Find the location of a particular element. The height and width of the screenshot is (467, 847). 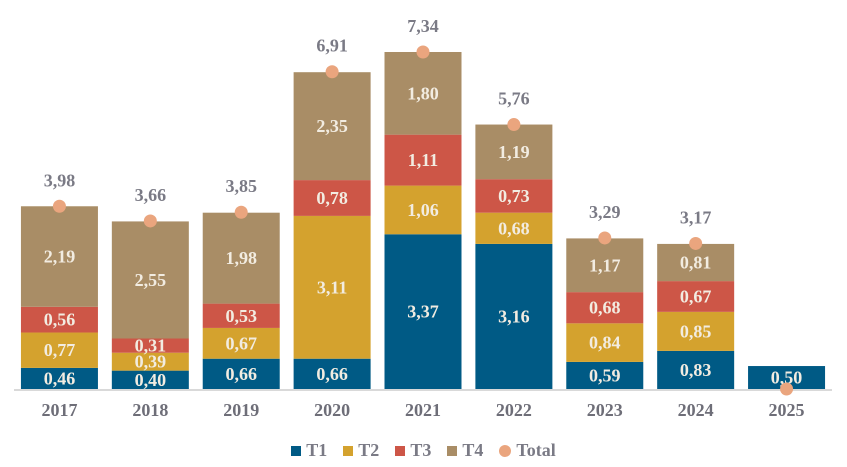

data-label-t1-2024: 0,83 is located at coordinates (696, 370).